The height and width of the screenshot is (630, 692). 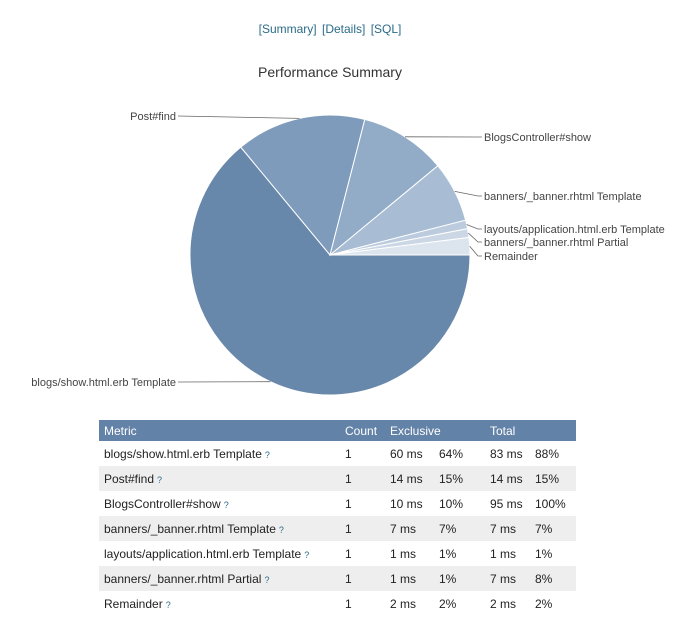 What do you see at coordinates (133, 603) in the screenshot?
I see `metric-cell-text: Remainder` at bounding box center [133, 603].